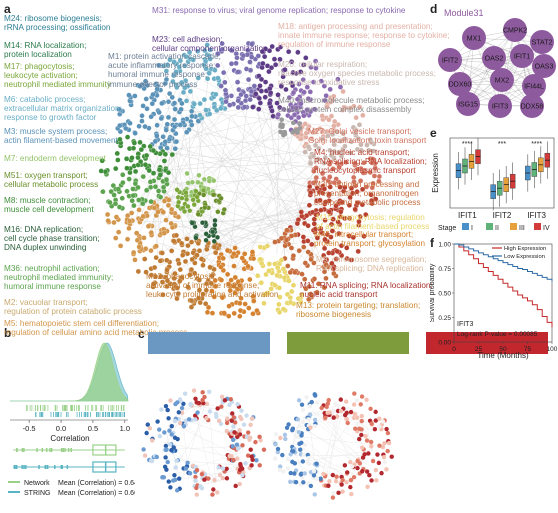  I want to click on x-tick-label: IFIT2, so click(502, 215).